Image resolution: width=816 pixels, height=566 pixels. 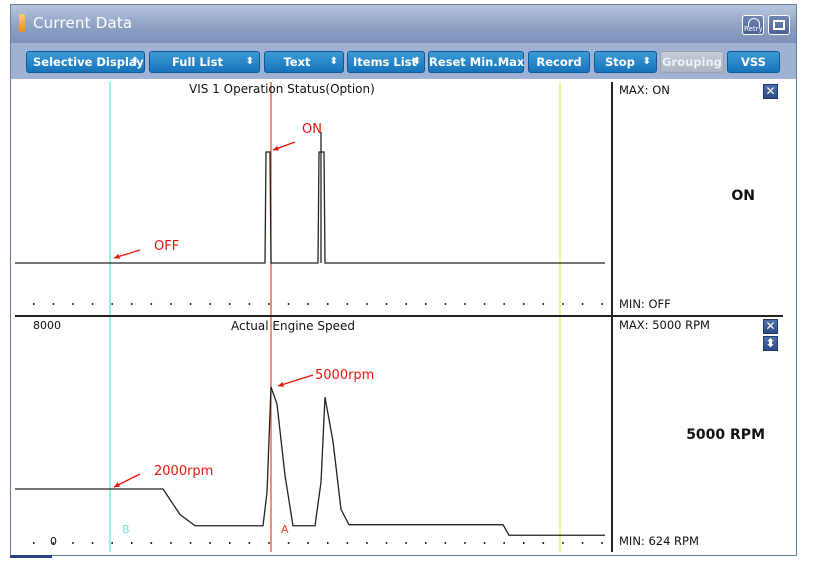 I want to click on cursor-b-label: B, so click(x=126, y=529).